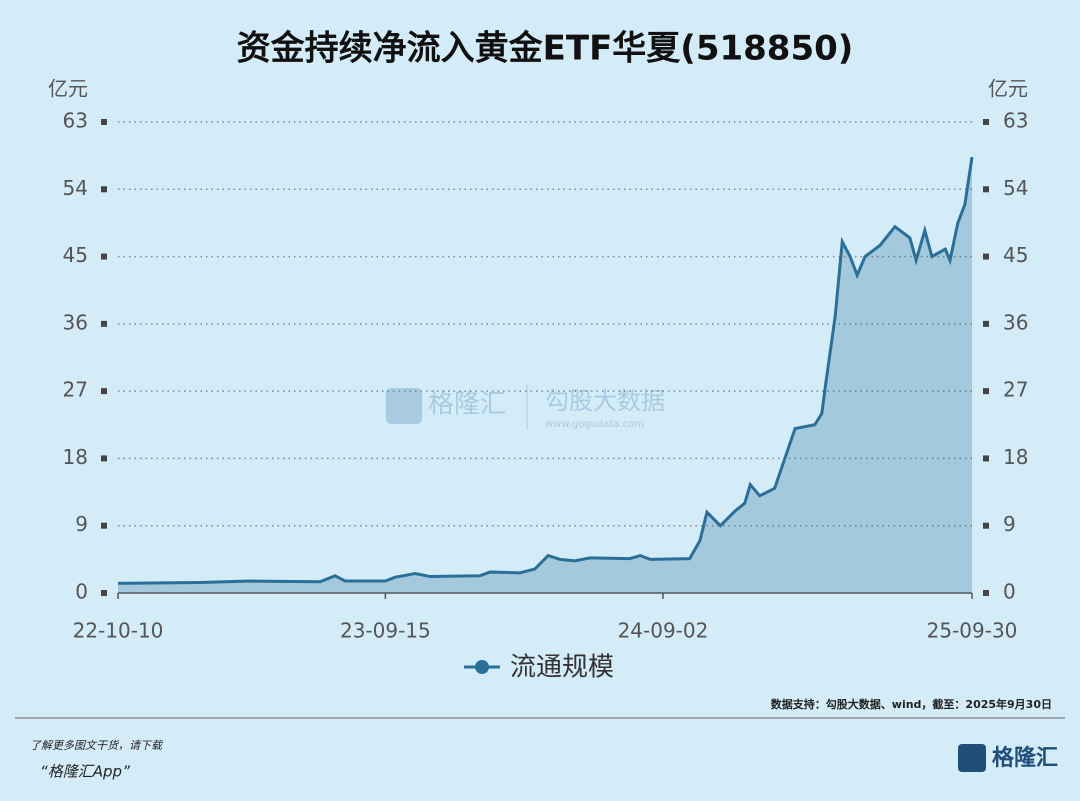 This screenshot has width=1080, height=801. What do you see at coordinates (911, 704) in the screenshot?
I see `source-note: 数据支持：勾股大数据、wind，截至：2025年9月30日` at bounding box center [911, 704].